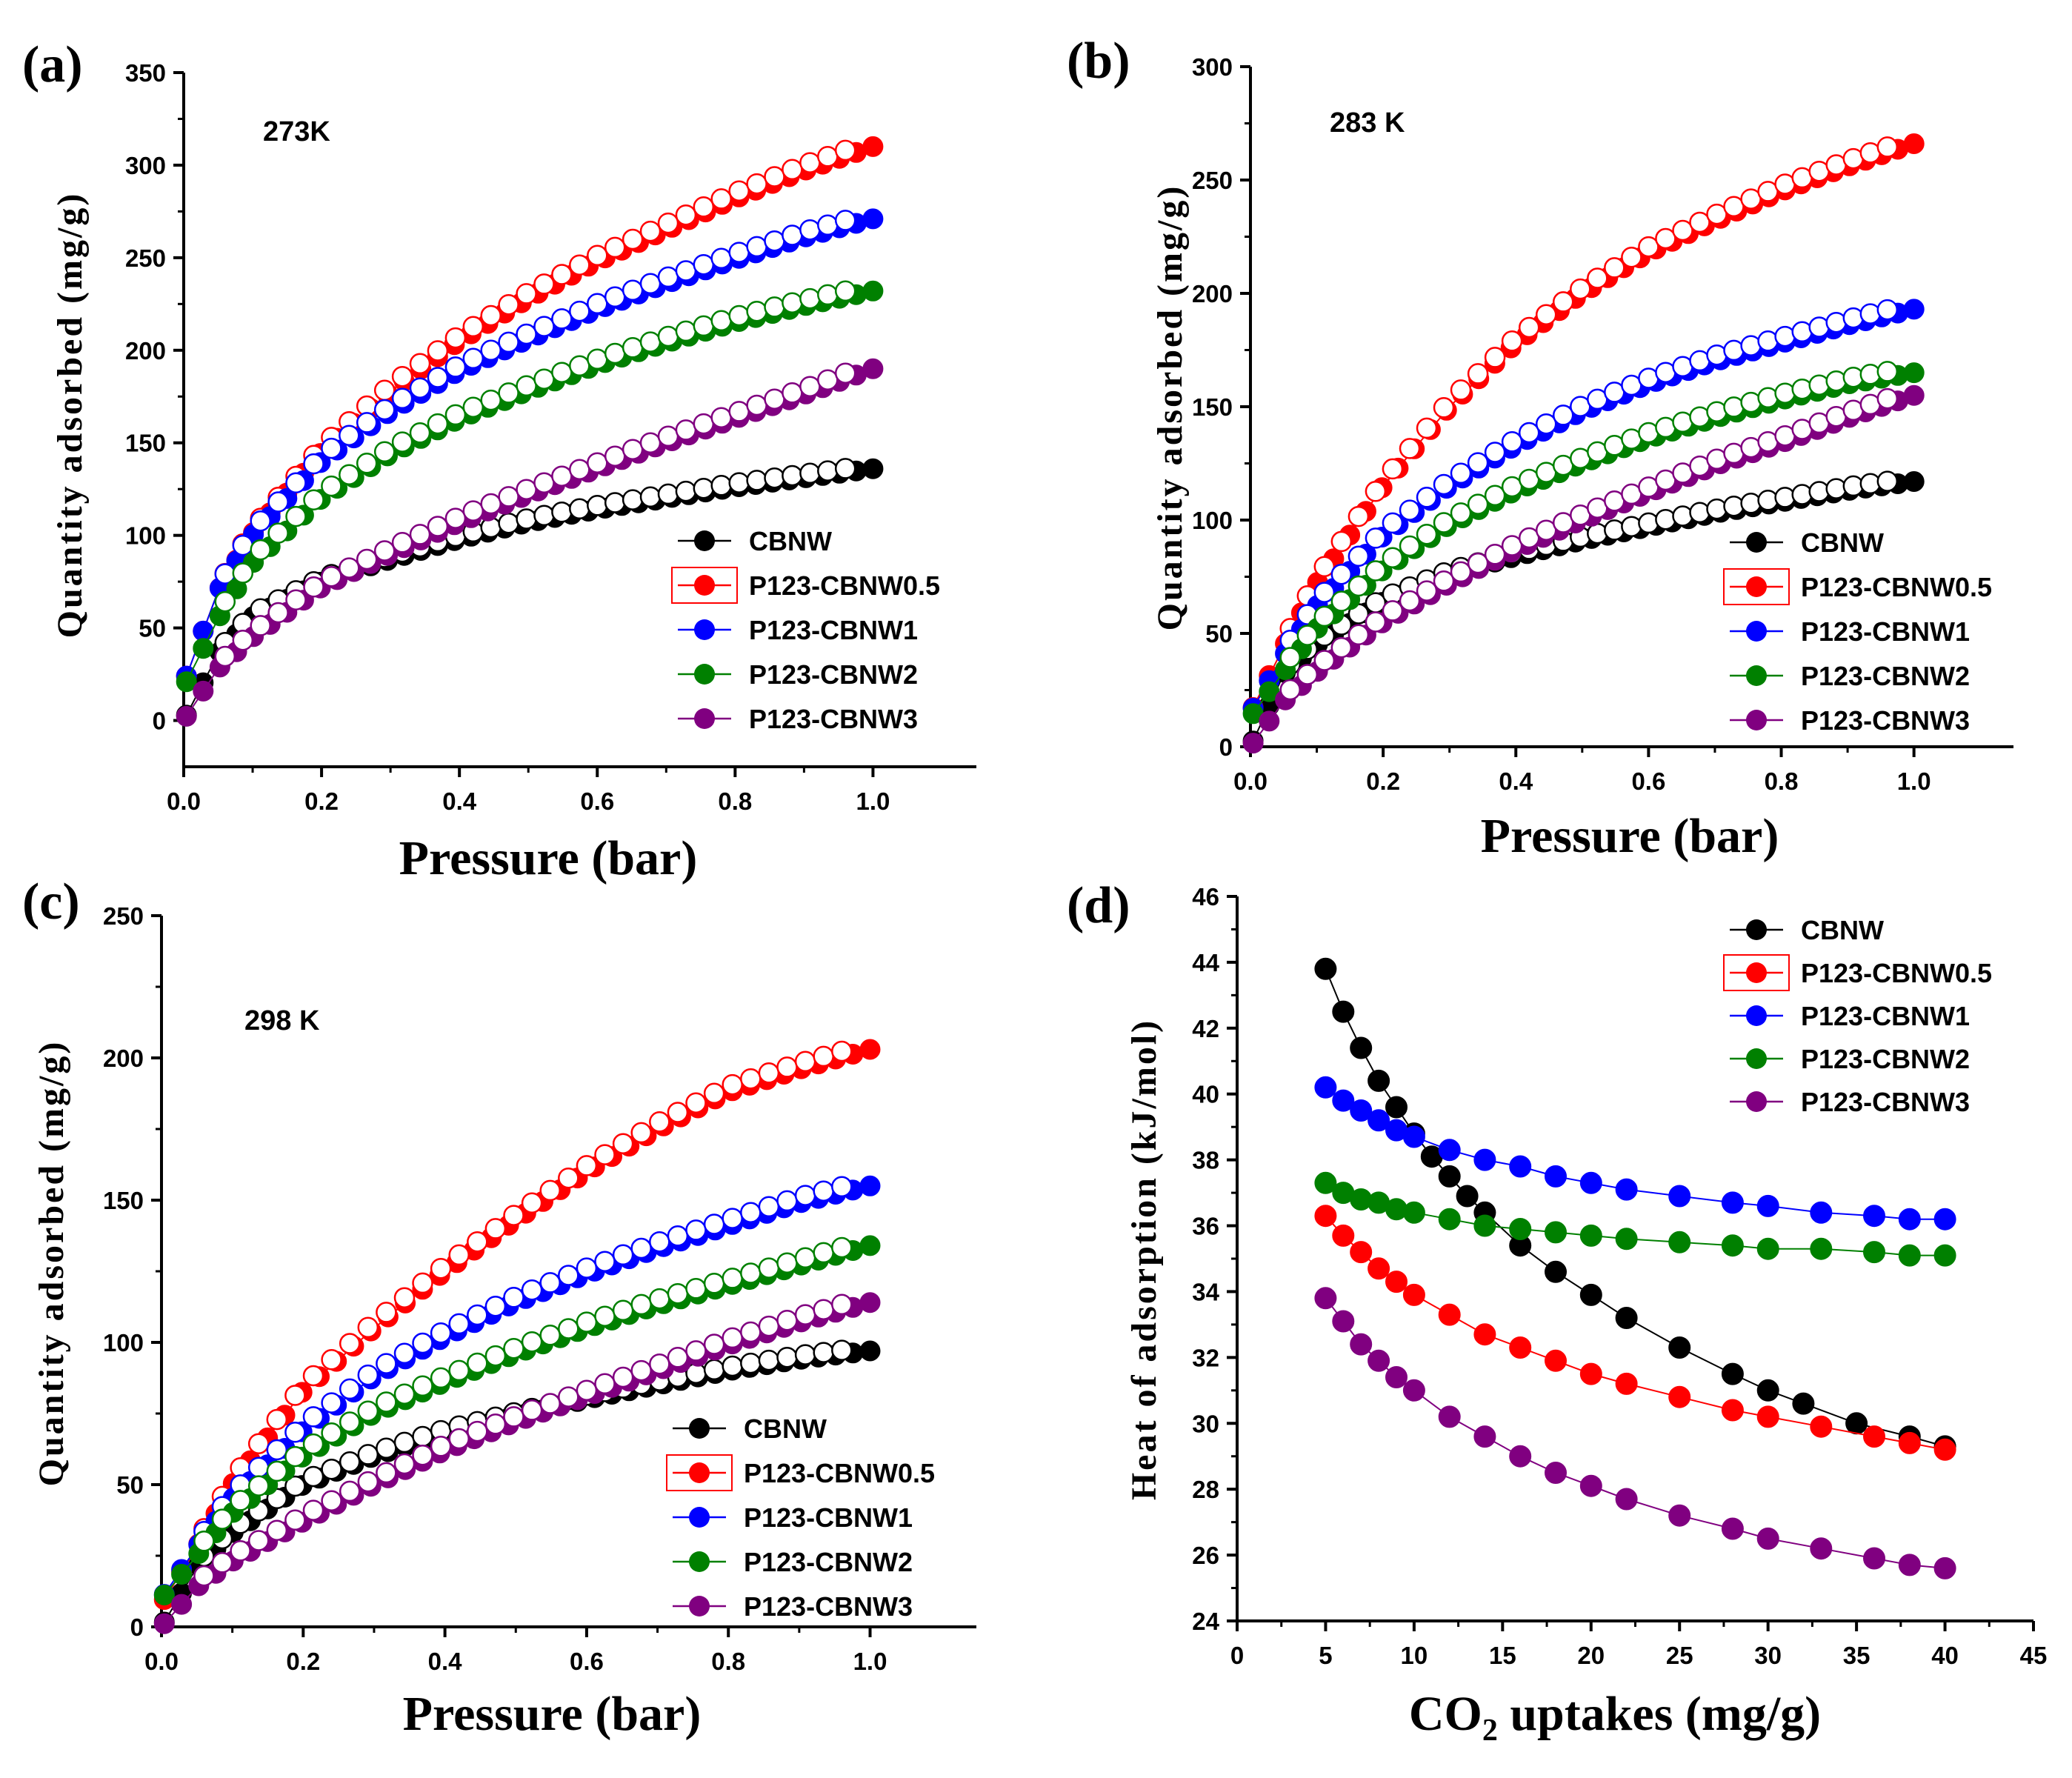 This screenshot has width=2072, height=1778. What do you see at coordinates (1098, 61) in the screenshot?
I see `panel-label: (b)` at bounding box center [1098, 61].